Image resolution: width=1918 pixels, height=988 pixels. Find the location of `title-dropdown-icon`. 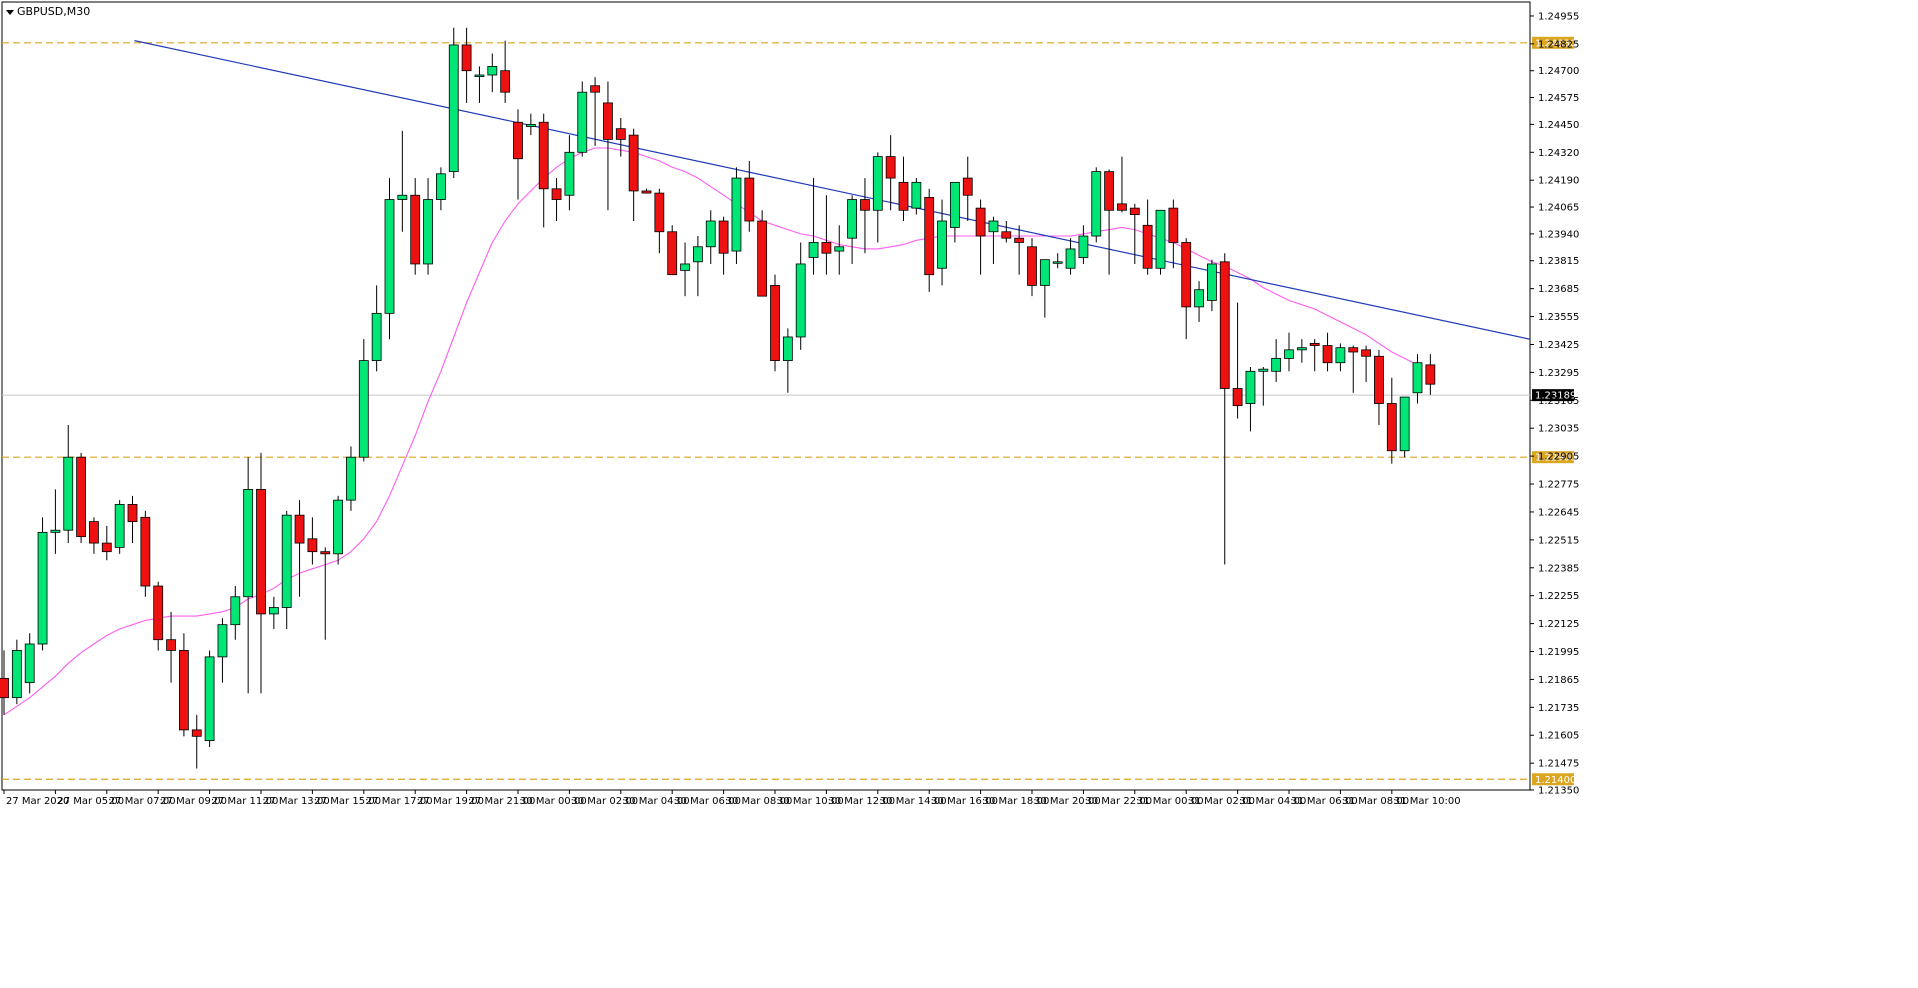

title-dropdown-icon is located at coordinates (10, 12).